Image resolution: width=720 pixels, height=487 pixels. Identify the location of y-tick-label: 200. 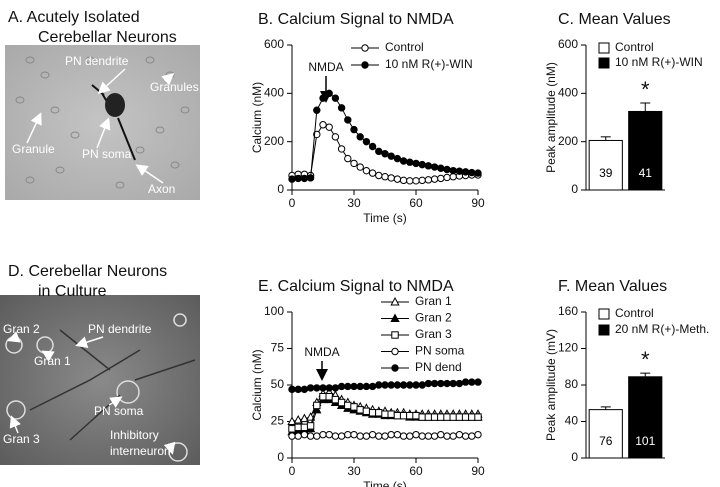
(568, 141).